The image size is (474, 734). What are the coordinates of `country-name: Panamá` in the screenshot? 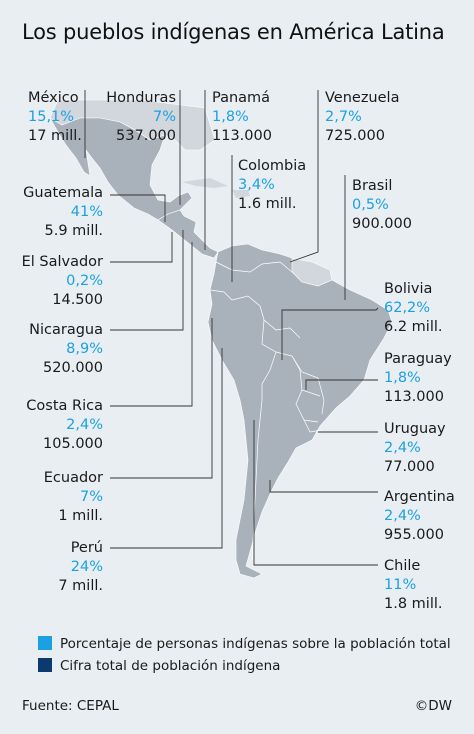 It's located at (241, 98).